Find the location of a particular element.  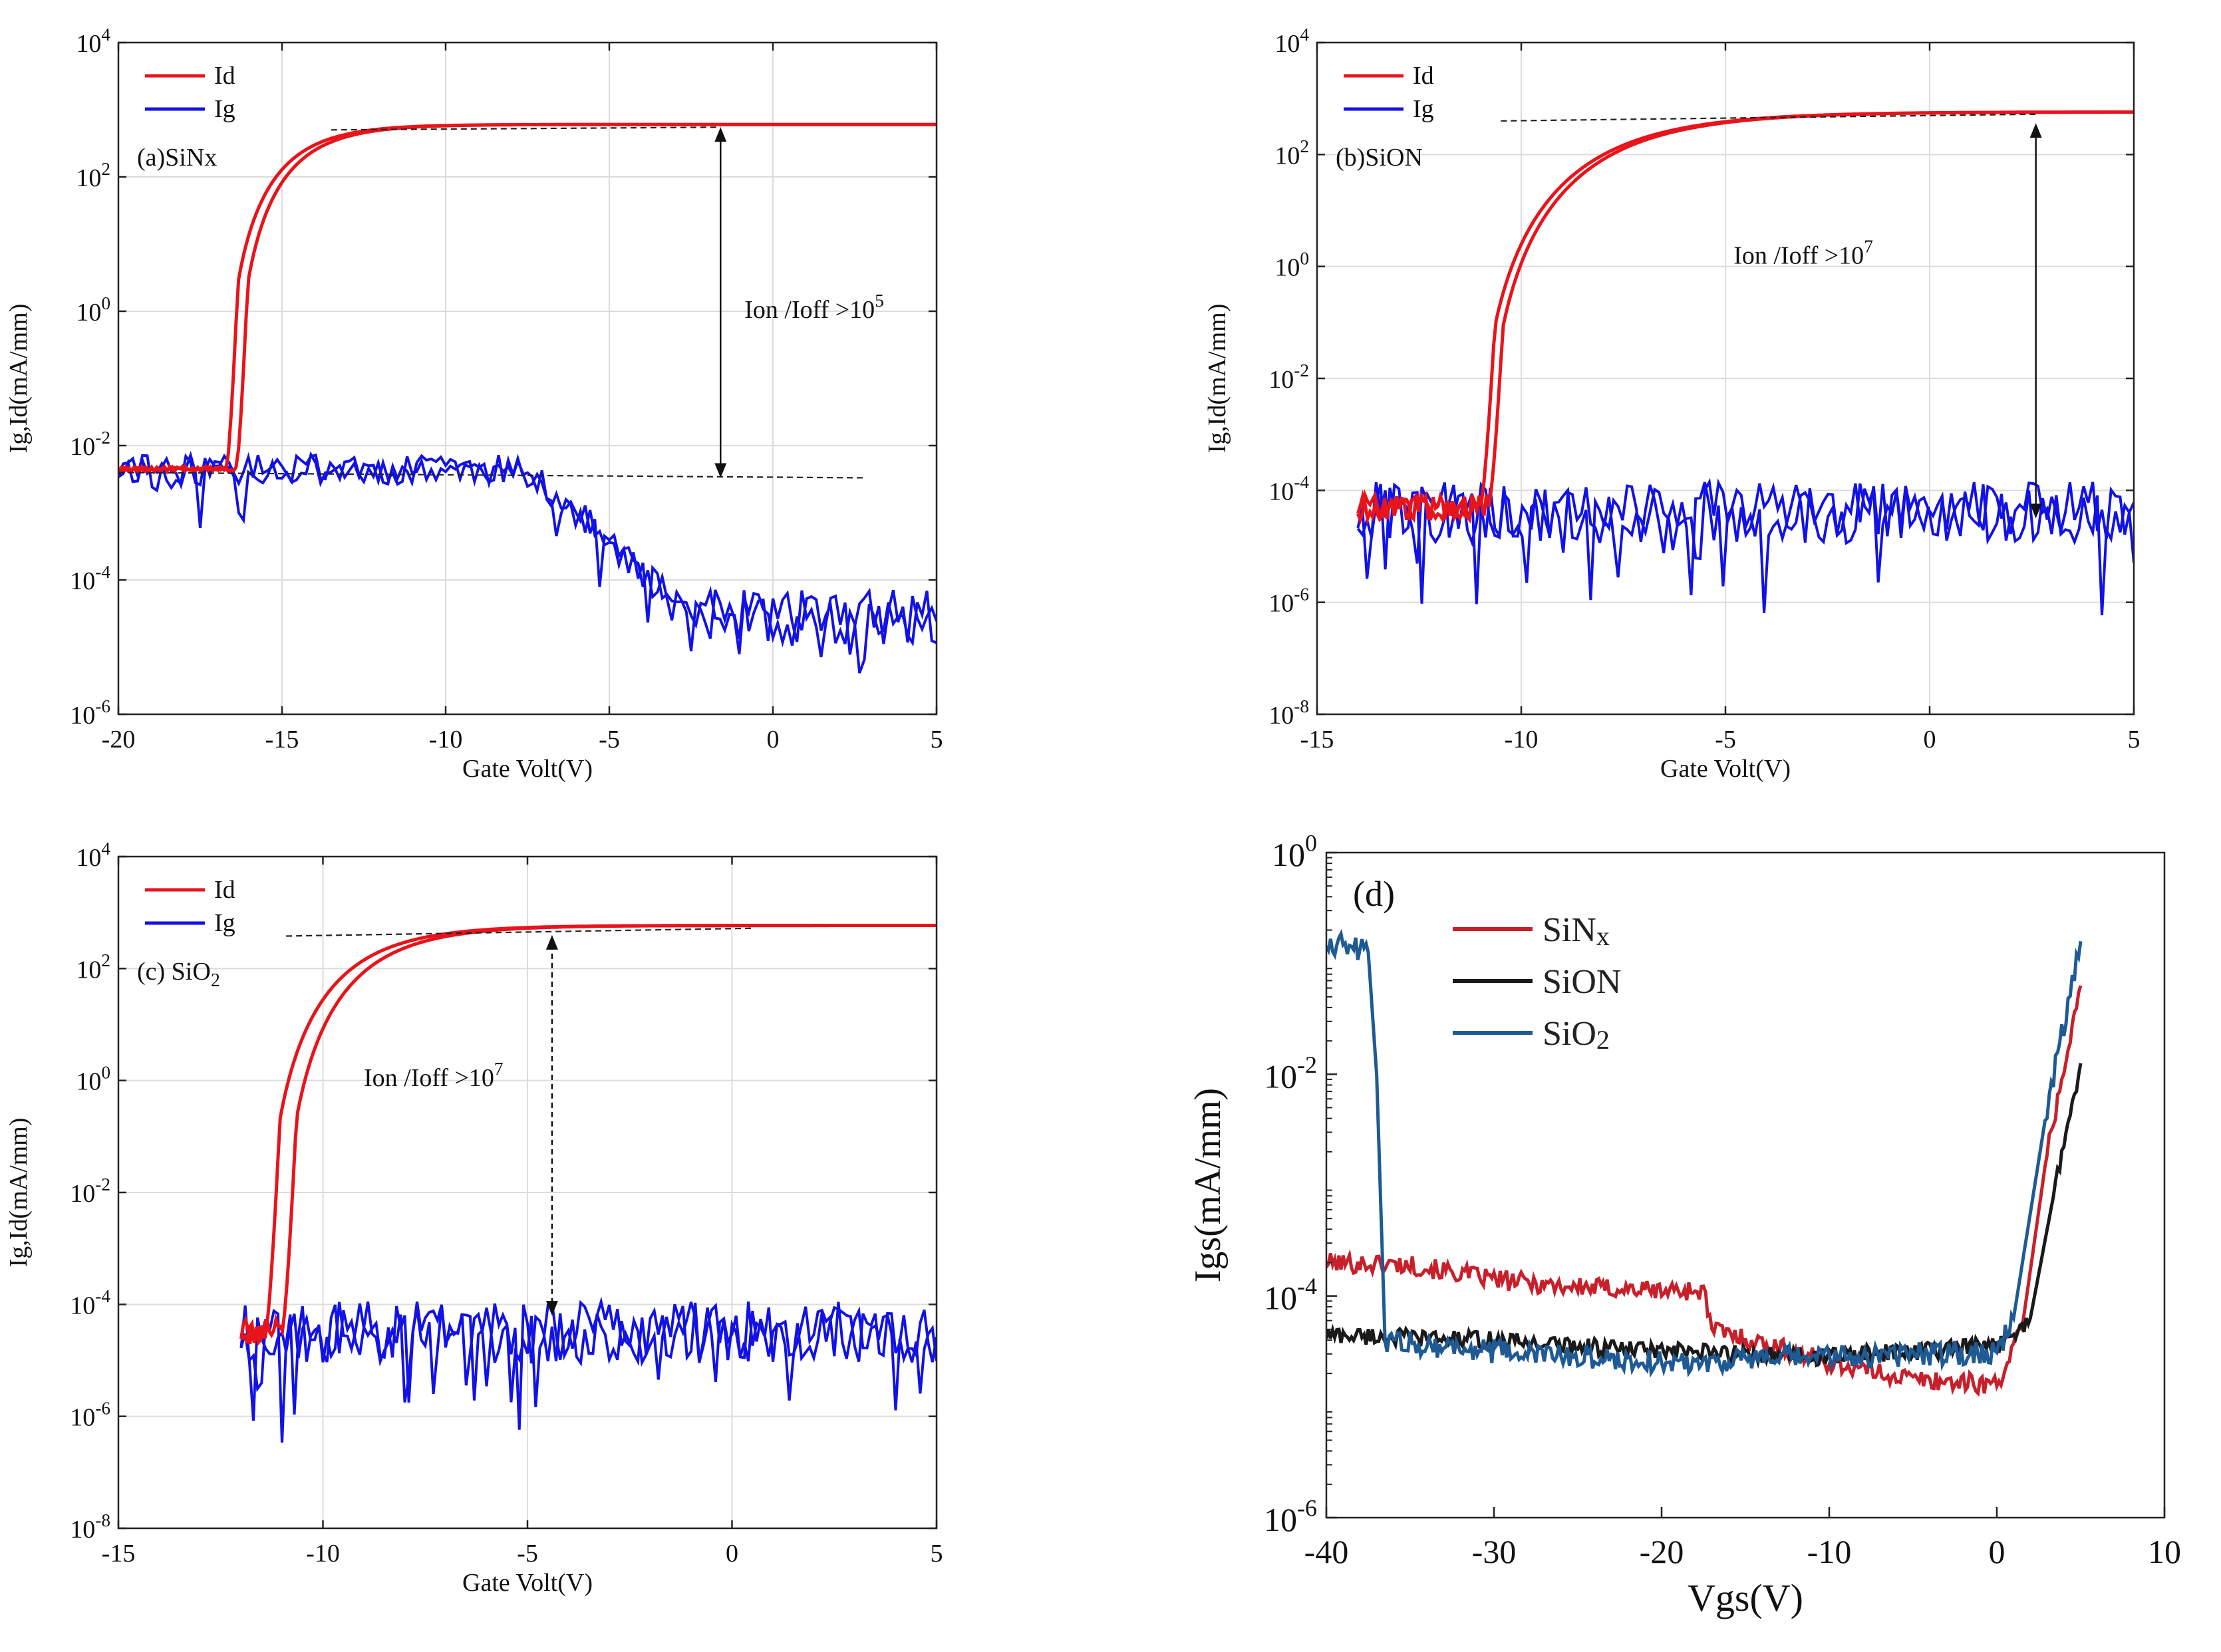

panel-label: (a)SiNx is located at coordinates (177, 158).